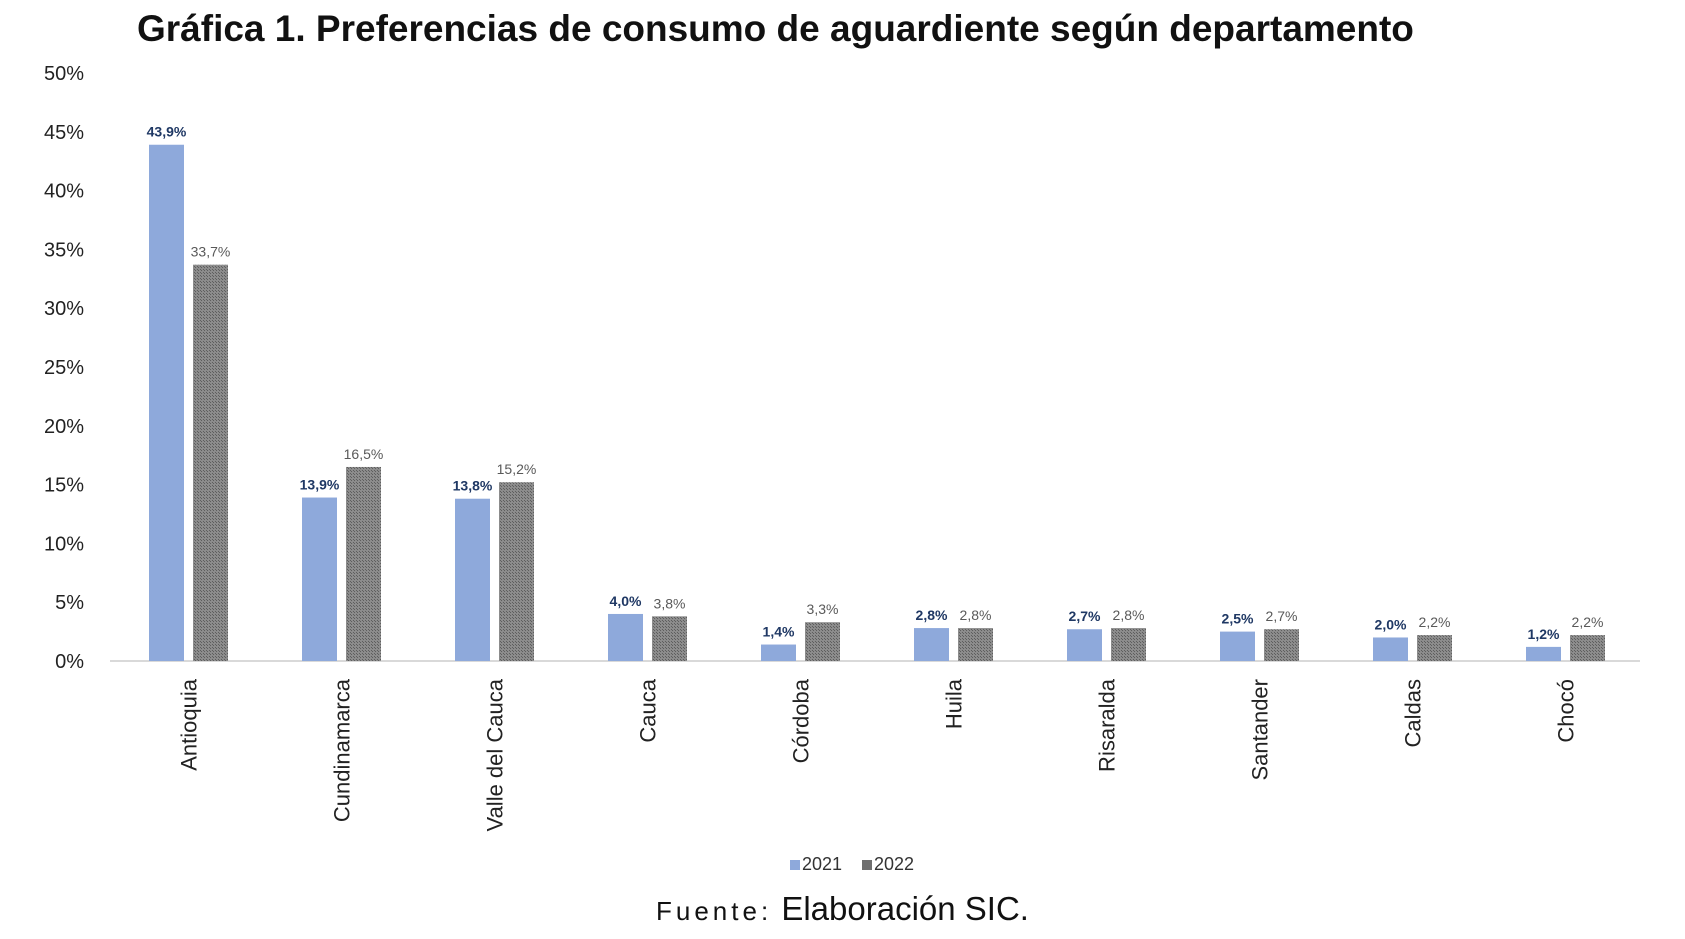  I want to click on data-label-2022: 16,5%, so click(364, 454).